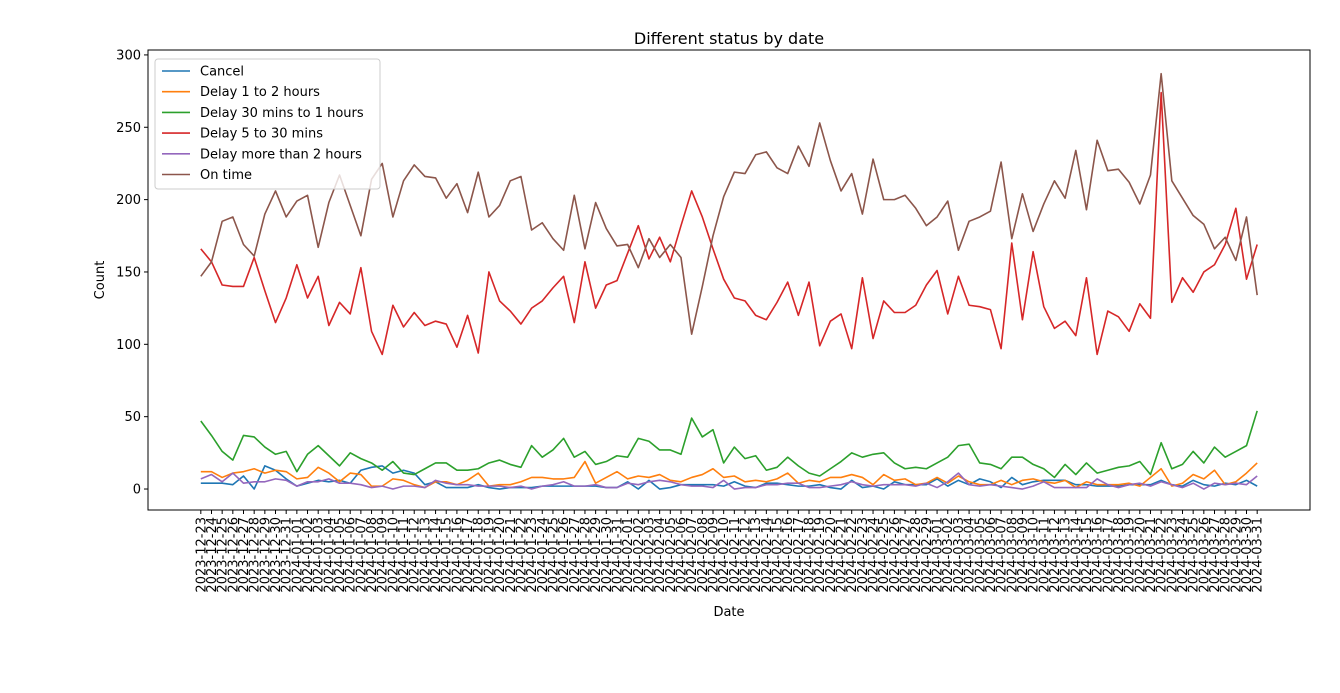 The image size is (1340, 693). What do you see at coordinates (1130, 555) in the screenshot?
I see `x-tick-label: 2024-03-19` at bounding box center [1130, 555].